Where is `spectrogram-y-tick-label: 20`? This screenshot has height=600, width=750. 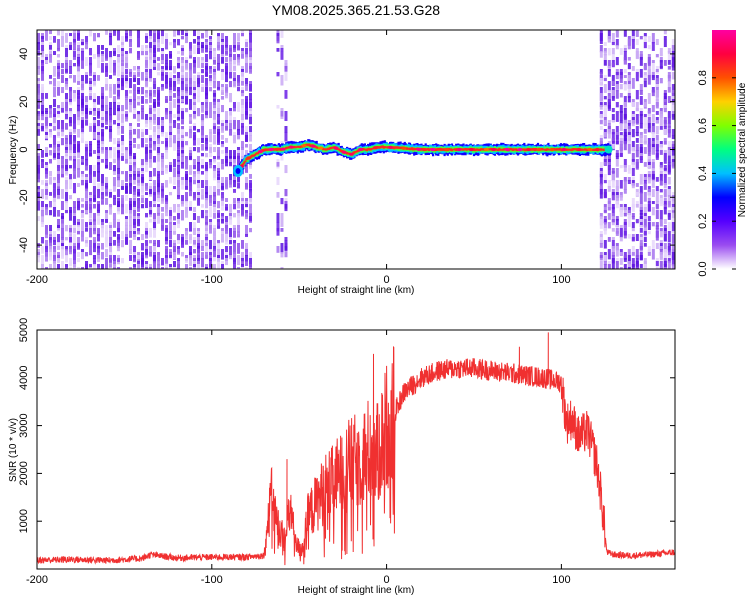 spectrogram-y-tick-label: 20 is located at coordinates (24, 102).